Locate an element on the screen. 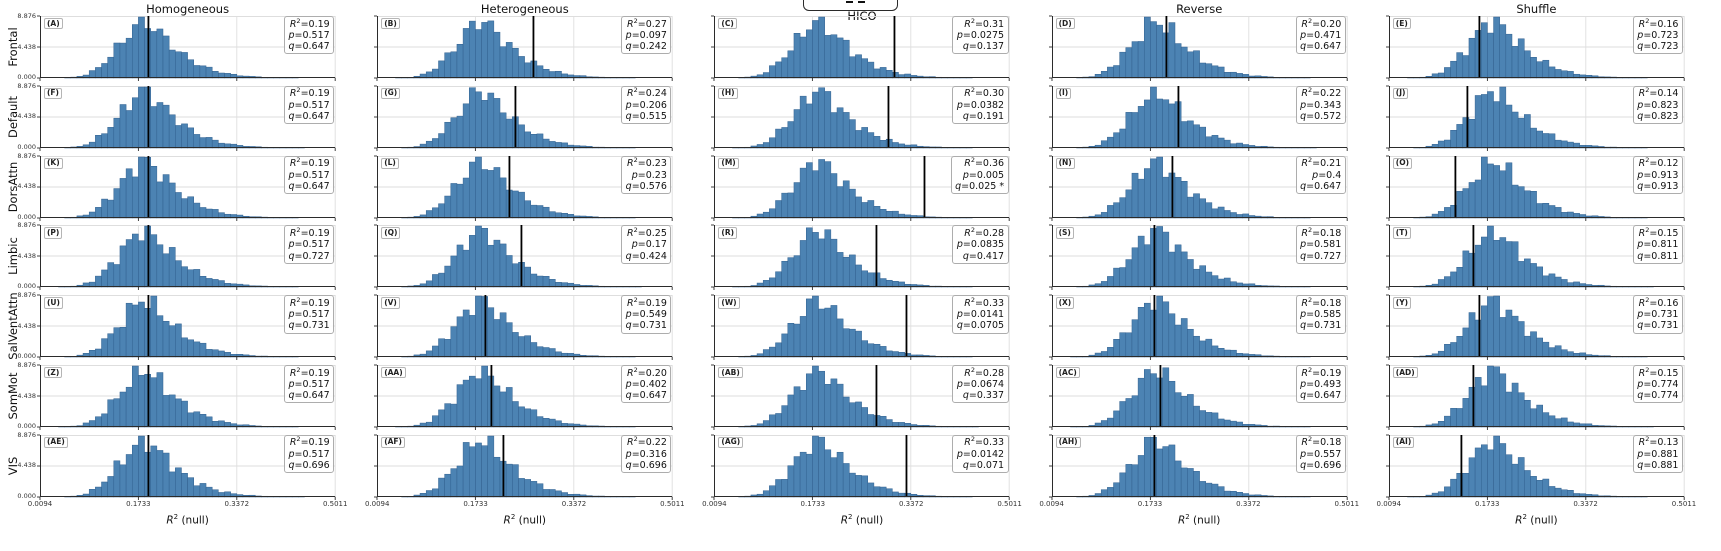 This screenshot has height=551, width=1721. panel-AC: (AC) R2=0.19 p=0.493 q=0.647 is located at coordinates (1198, 397).